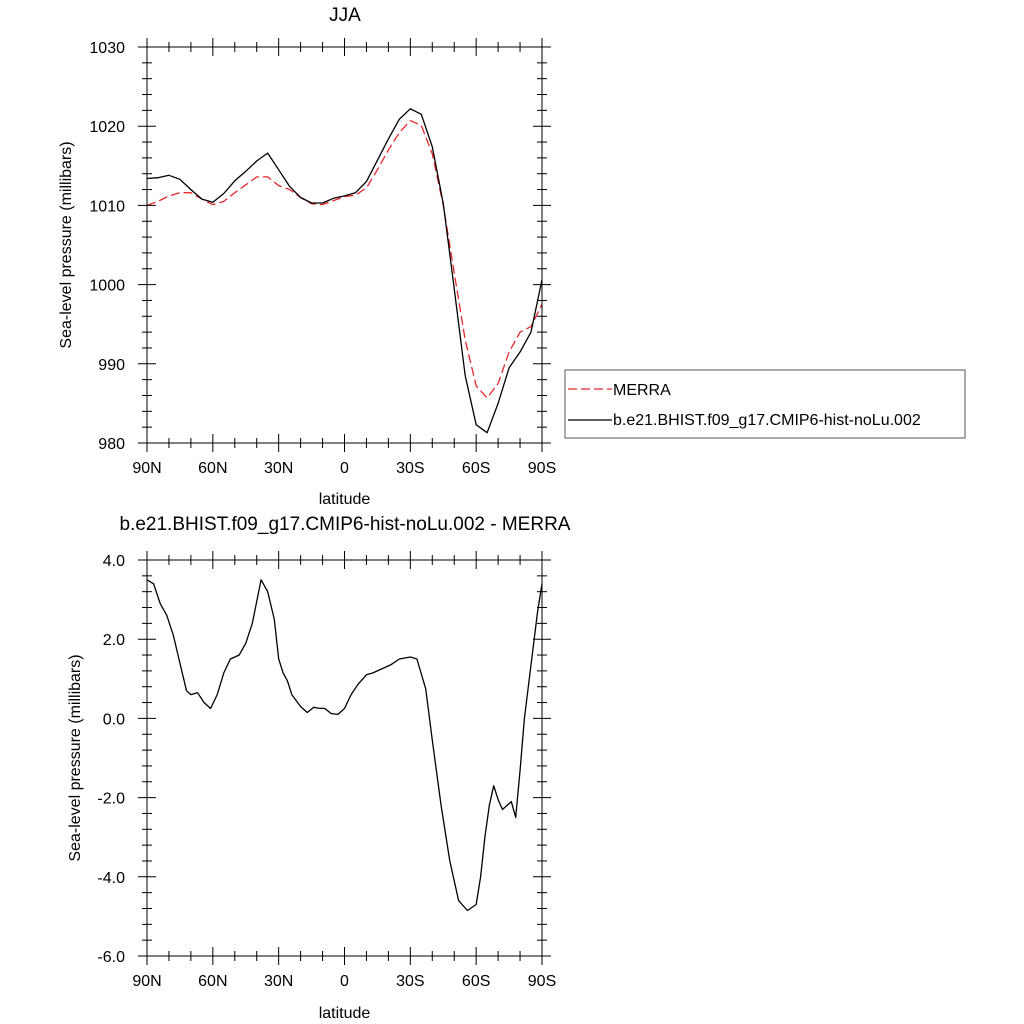 This screenshot has height=1024, width=1024. Describe the element at coordinates (146, 981) in the screenshot. I see `bottom-x-tick-label: 90N` at that location.